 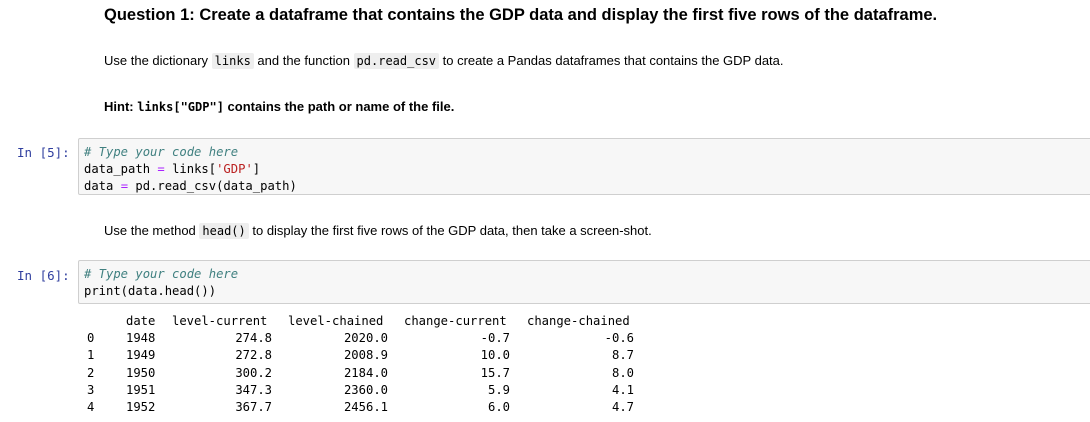 What do you see at coordinates (91, 372) in the screenshot?
I see `row-index: 2` at bounding box center [91, 372].